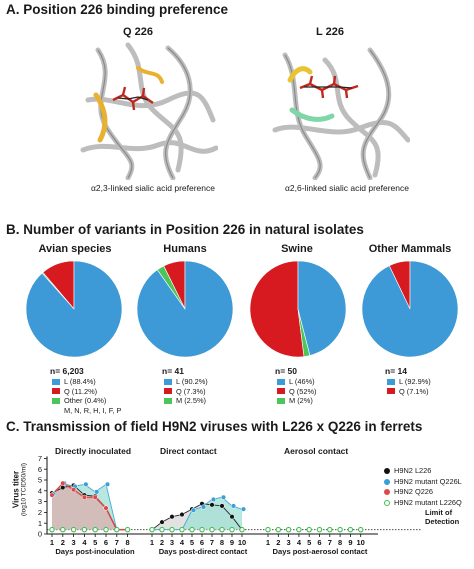  I want to click on marker-q226l, so click(387, 481).